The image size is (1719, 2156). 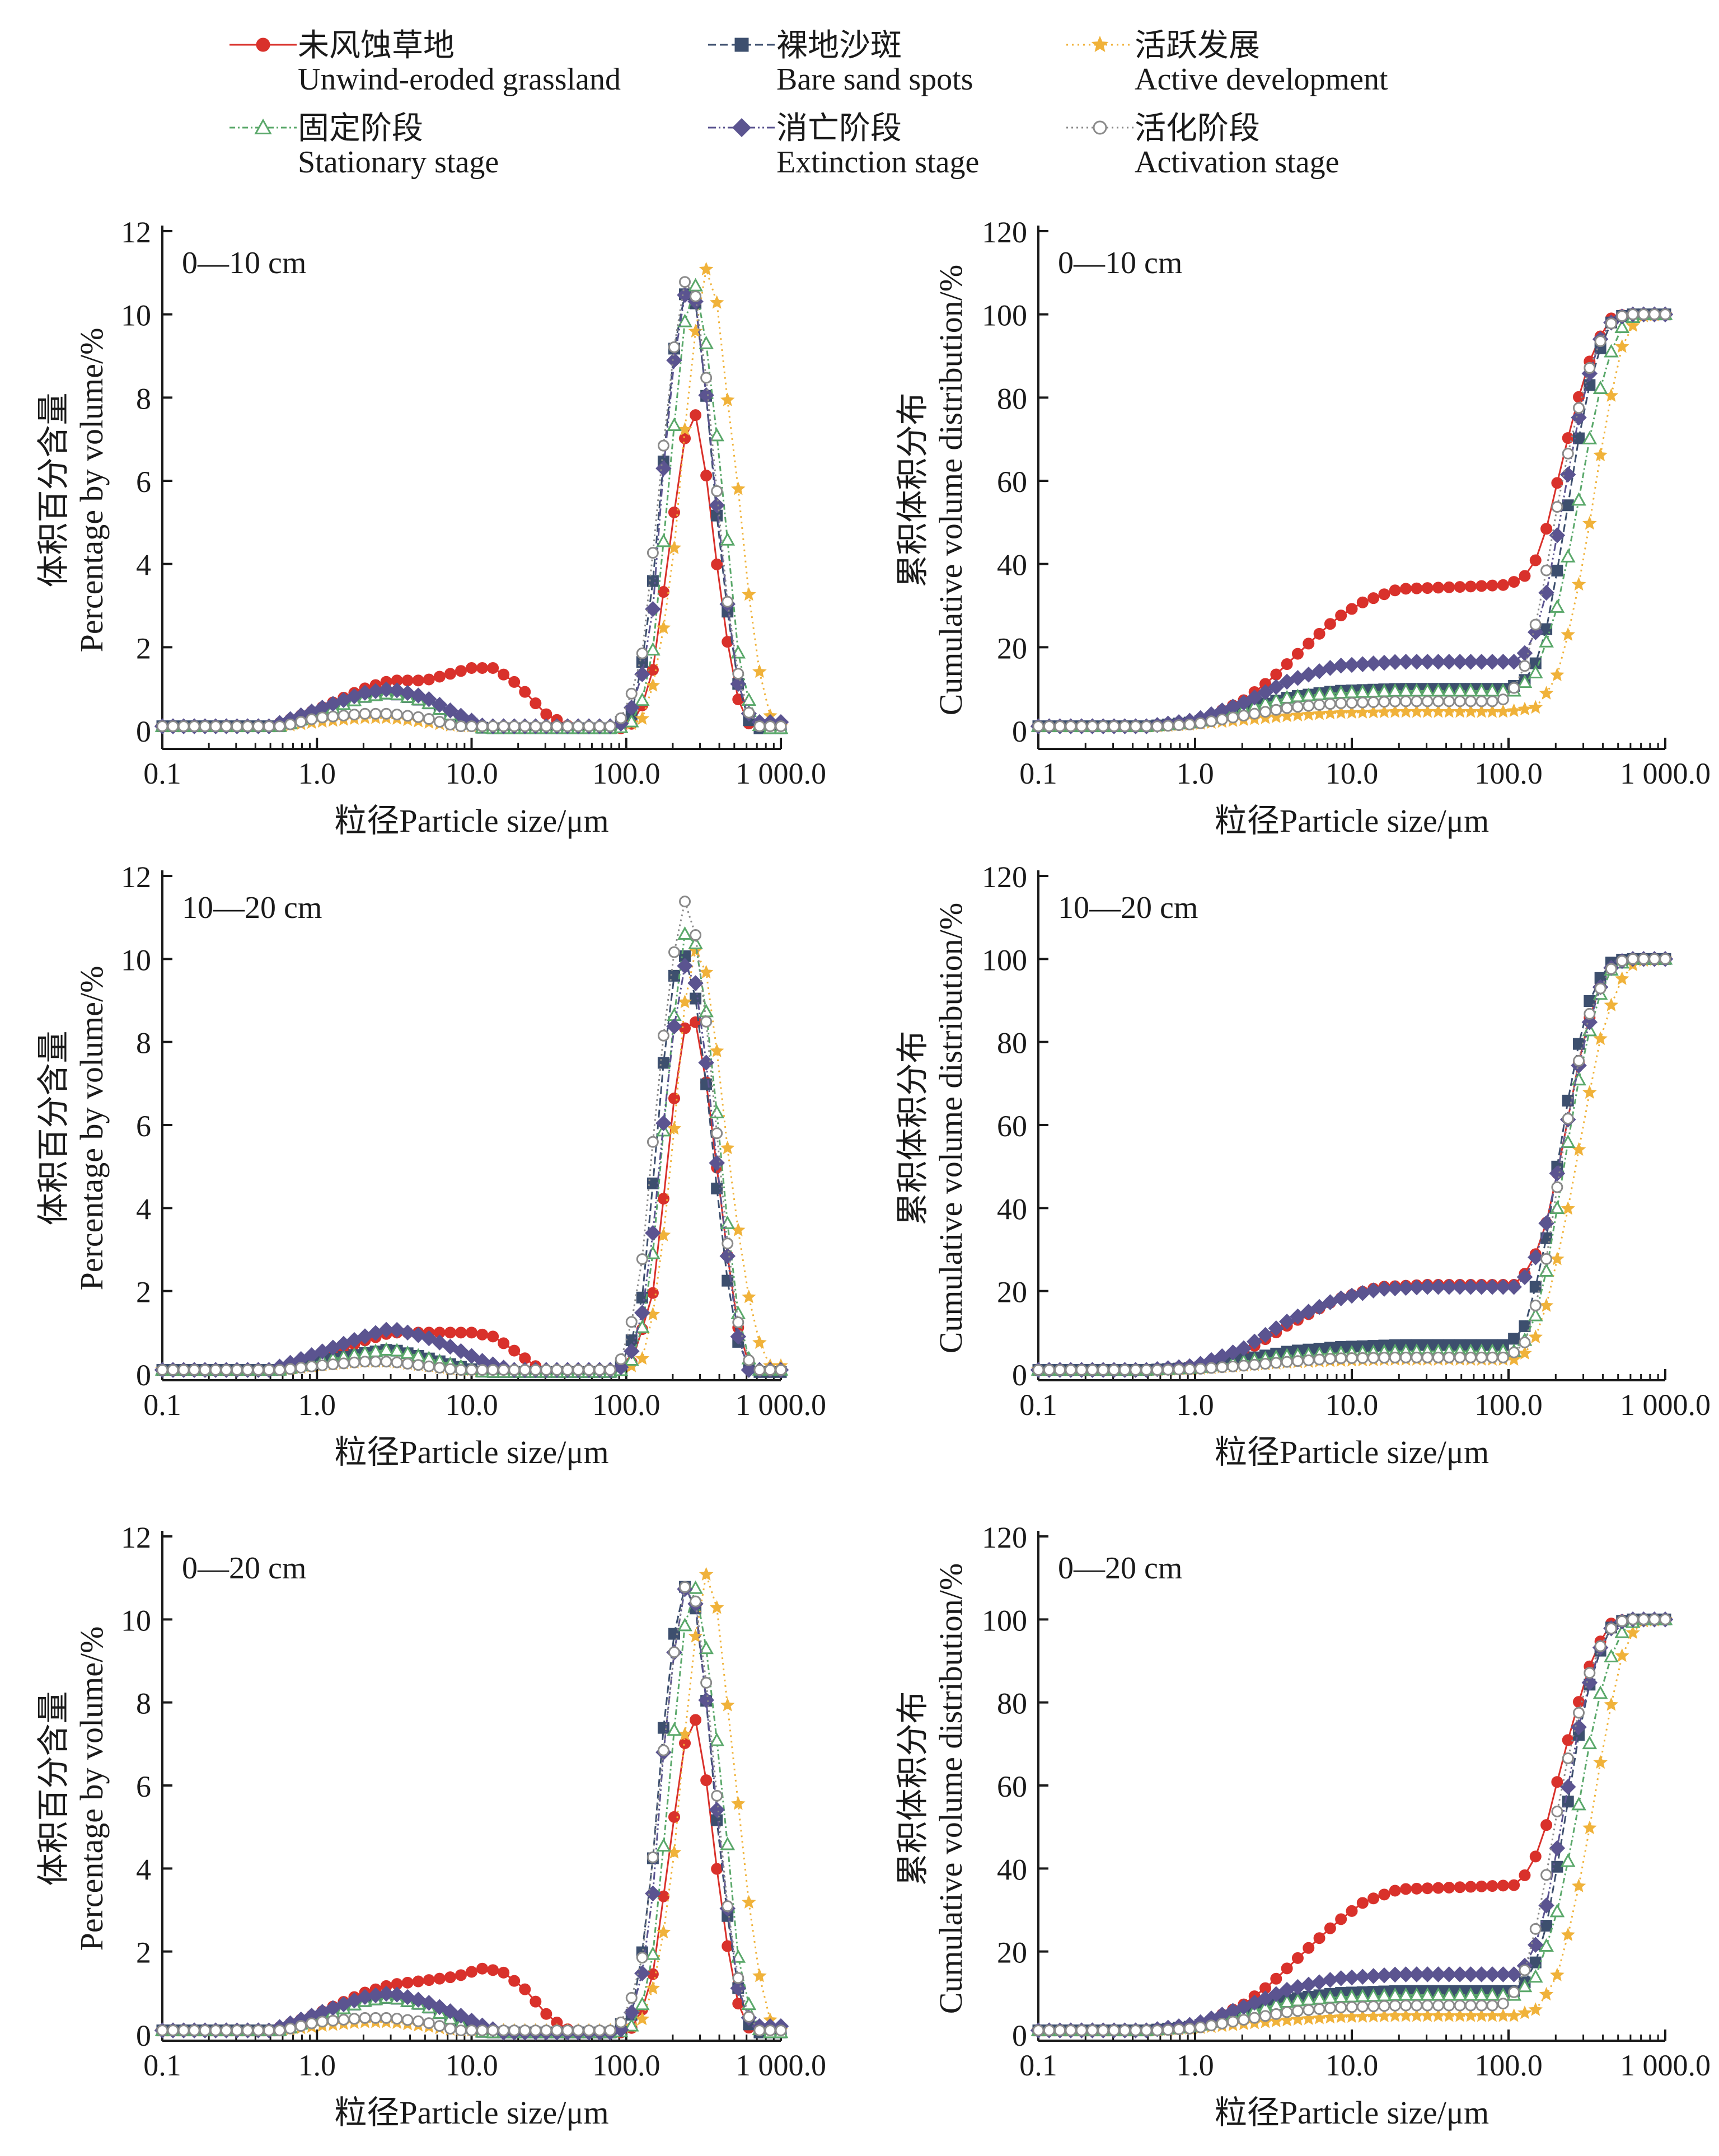 What do you see at coordinates (1197, 128) in the screenshot?
I see `legend-label-cn: 活化阶段` at bounding box center [1197, 128].